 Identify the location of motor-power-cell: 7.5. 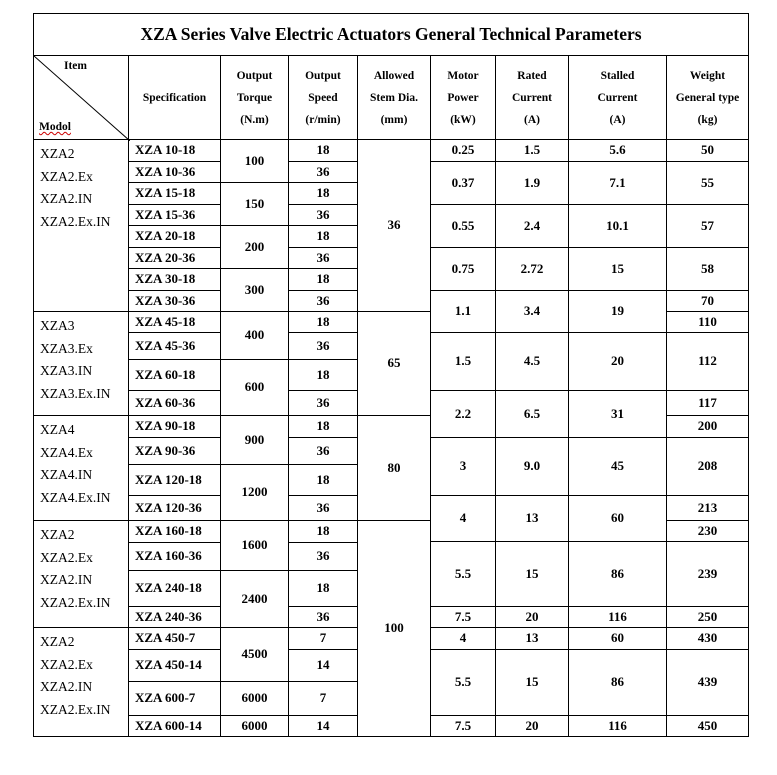
(463, 726).